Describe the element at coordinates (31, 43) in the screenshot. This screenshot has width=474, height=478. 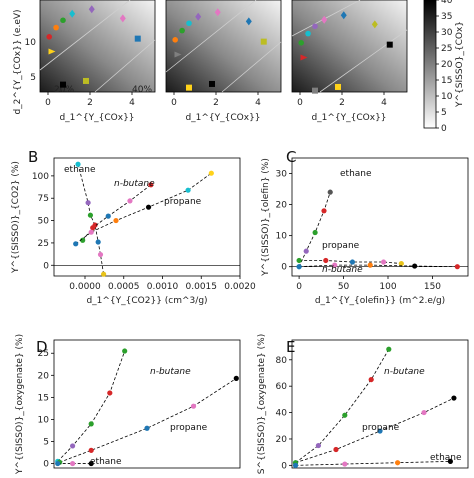
I see `top-ytick-10: 10` at that location.